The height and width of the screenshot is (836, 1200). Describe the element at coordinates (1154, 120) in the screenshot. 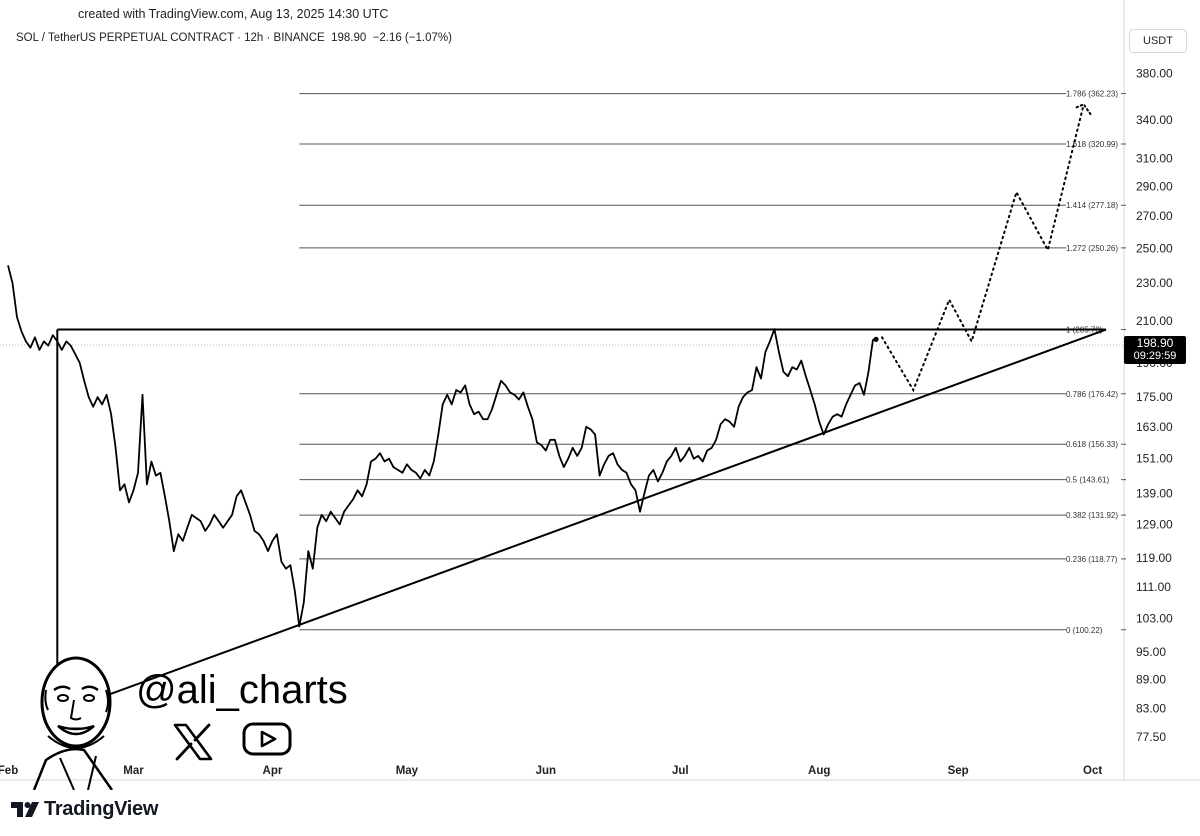

I see `y-tick-label-1: 340.00` at that location.